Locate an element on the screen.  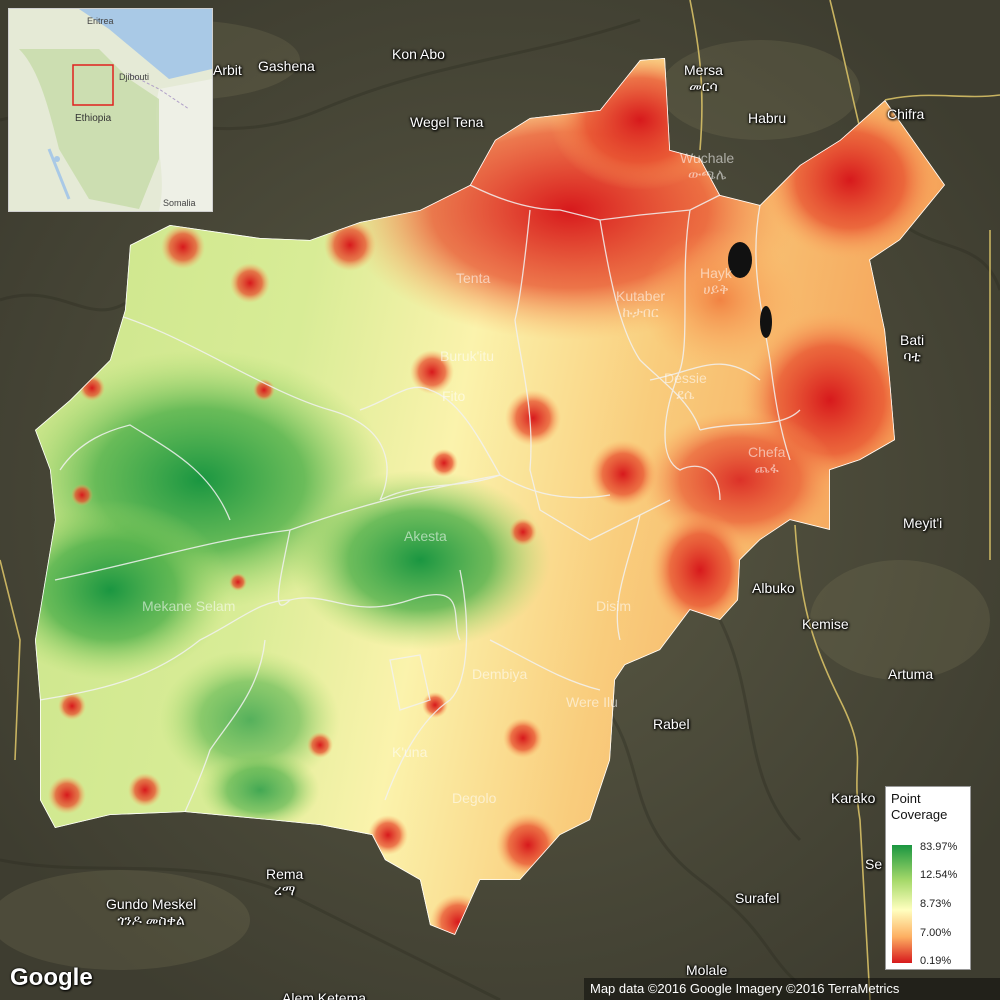
label-kemise: Kemise is located at coordinates (825, 624).